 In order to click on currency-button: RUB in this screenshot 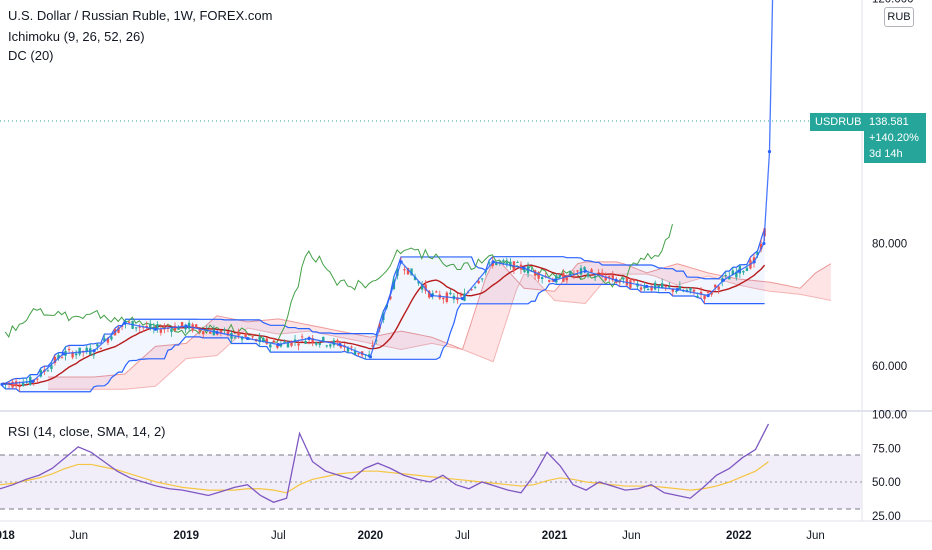, I will do `click(899, 17)`.